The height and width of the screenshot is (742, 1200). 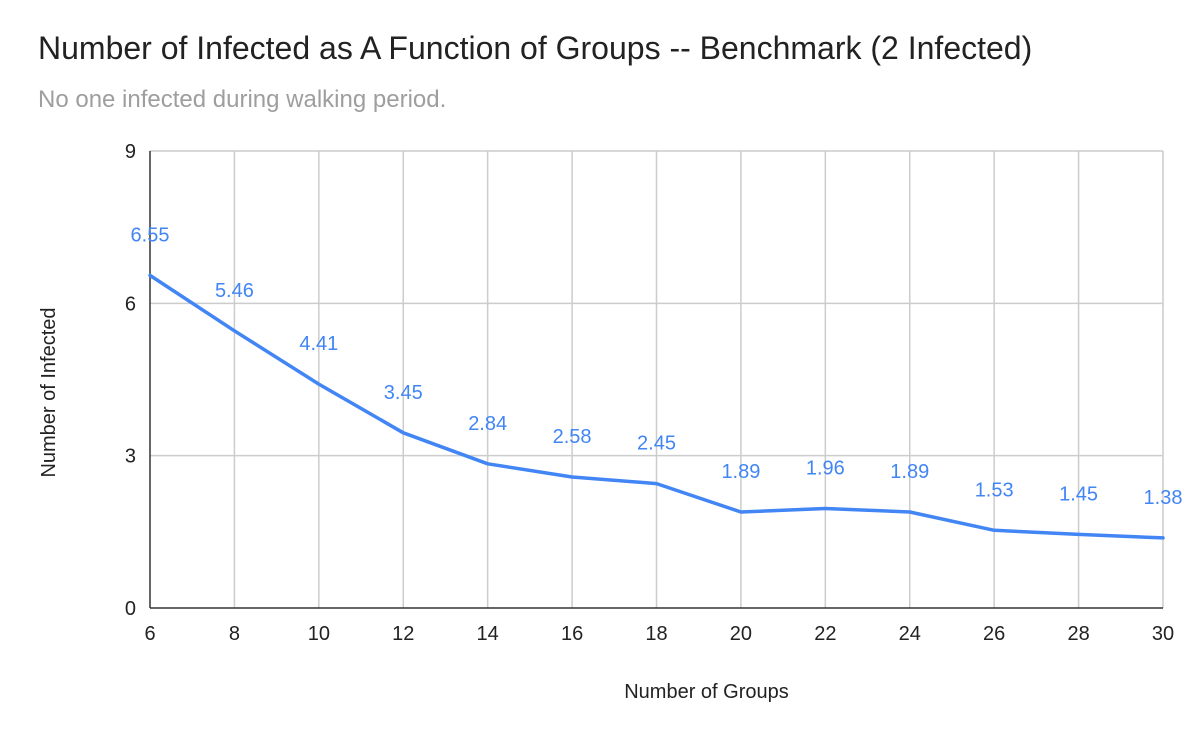 I want to click on data-label: 1.45, so click(x=1078, y=494).